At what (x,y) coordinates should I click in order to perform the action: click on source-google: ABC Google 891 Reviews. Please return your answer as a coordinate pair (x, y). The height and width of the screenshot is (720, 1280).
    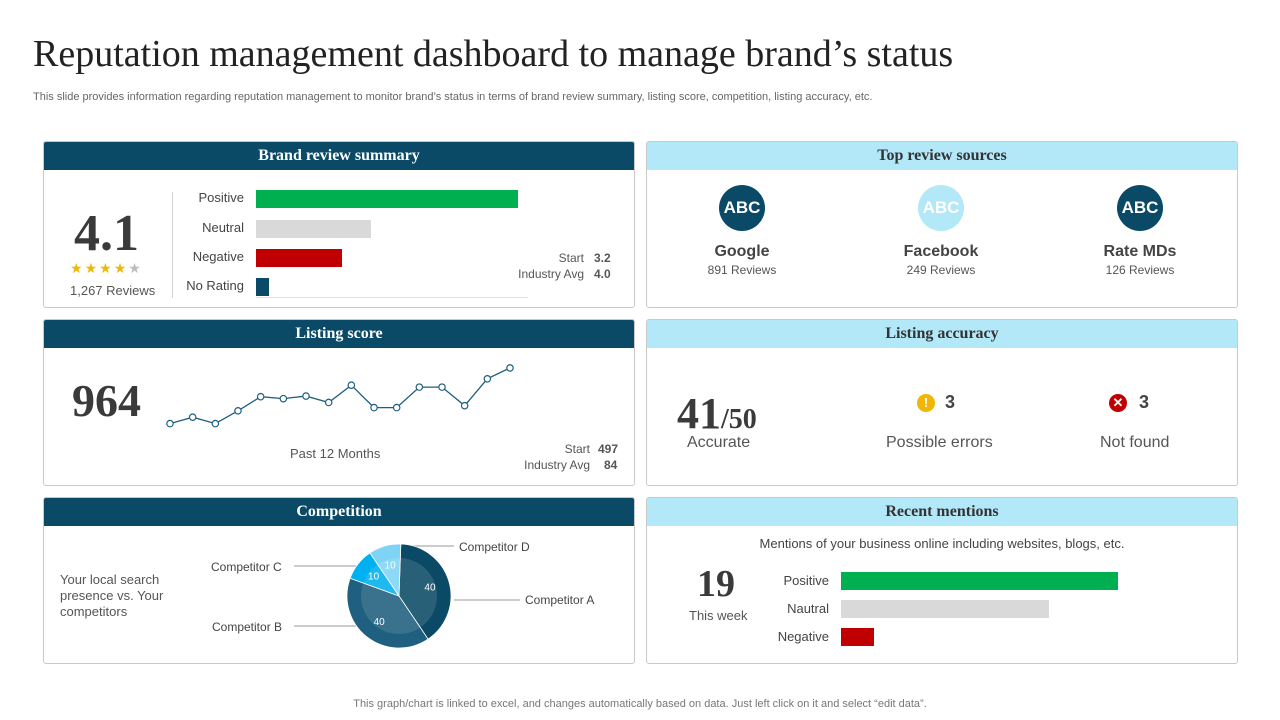
    Looking at the image, I should click on (742, 231).